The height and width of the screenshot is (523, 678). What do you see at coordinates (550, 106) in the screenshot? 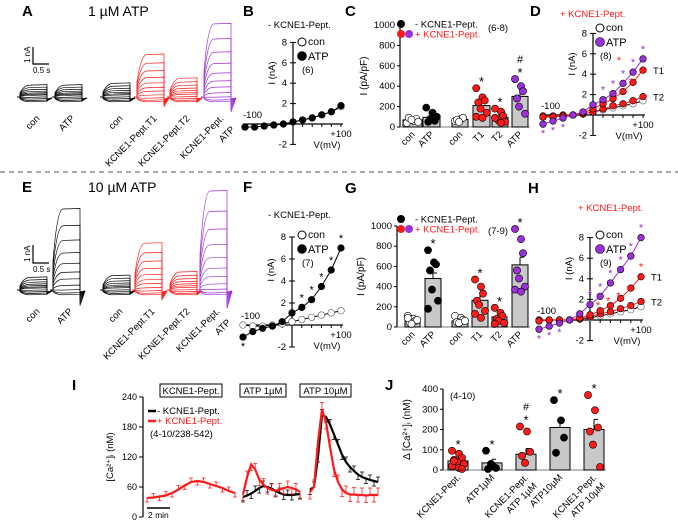
I see `x-tick-label: -100` at bounding box center [550, 106].